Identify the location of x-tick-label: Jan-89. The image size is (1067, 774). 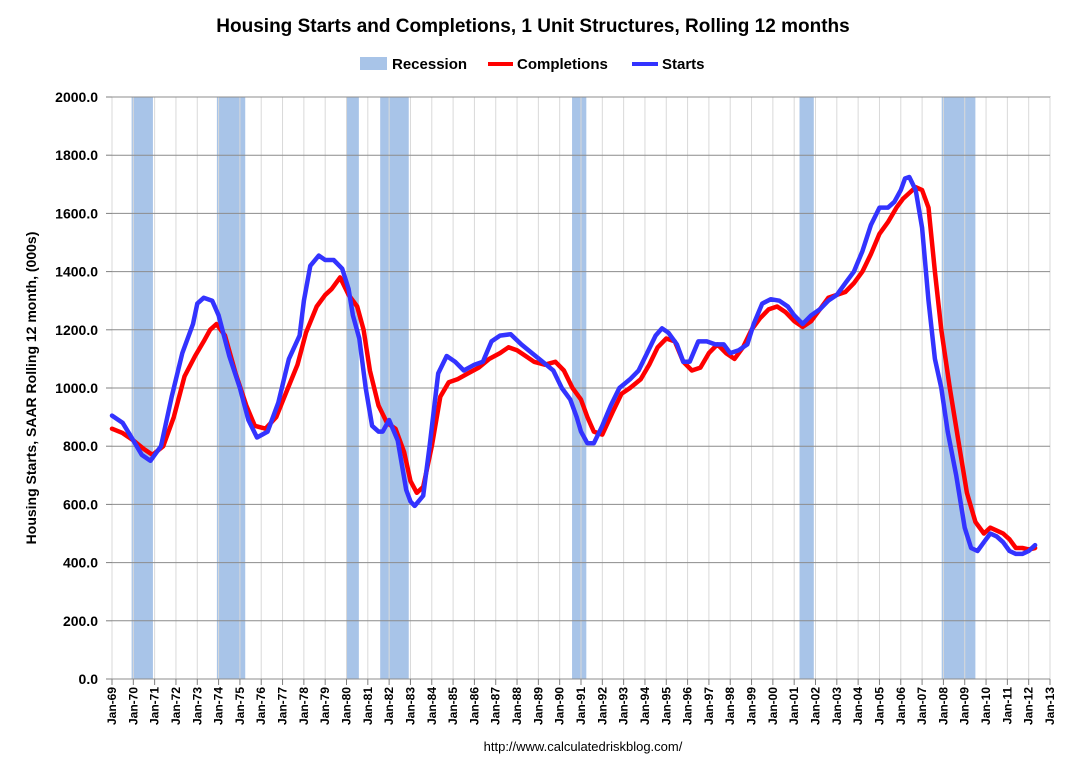
(538, 706).